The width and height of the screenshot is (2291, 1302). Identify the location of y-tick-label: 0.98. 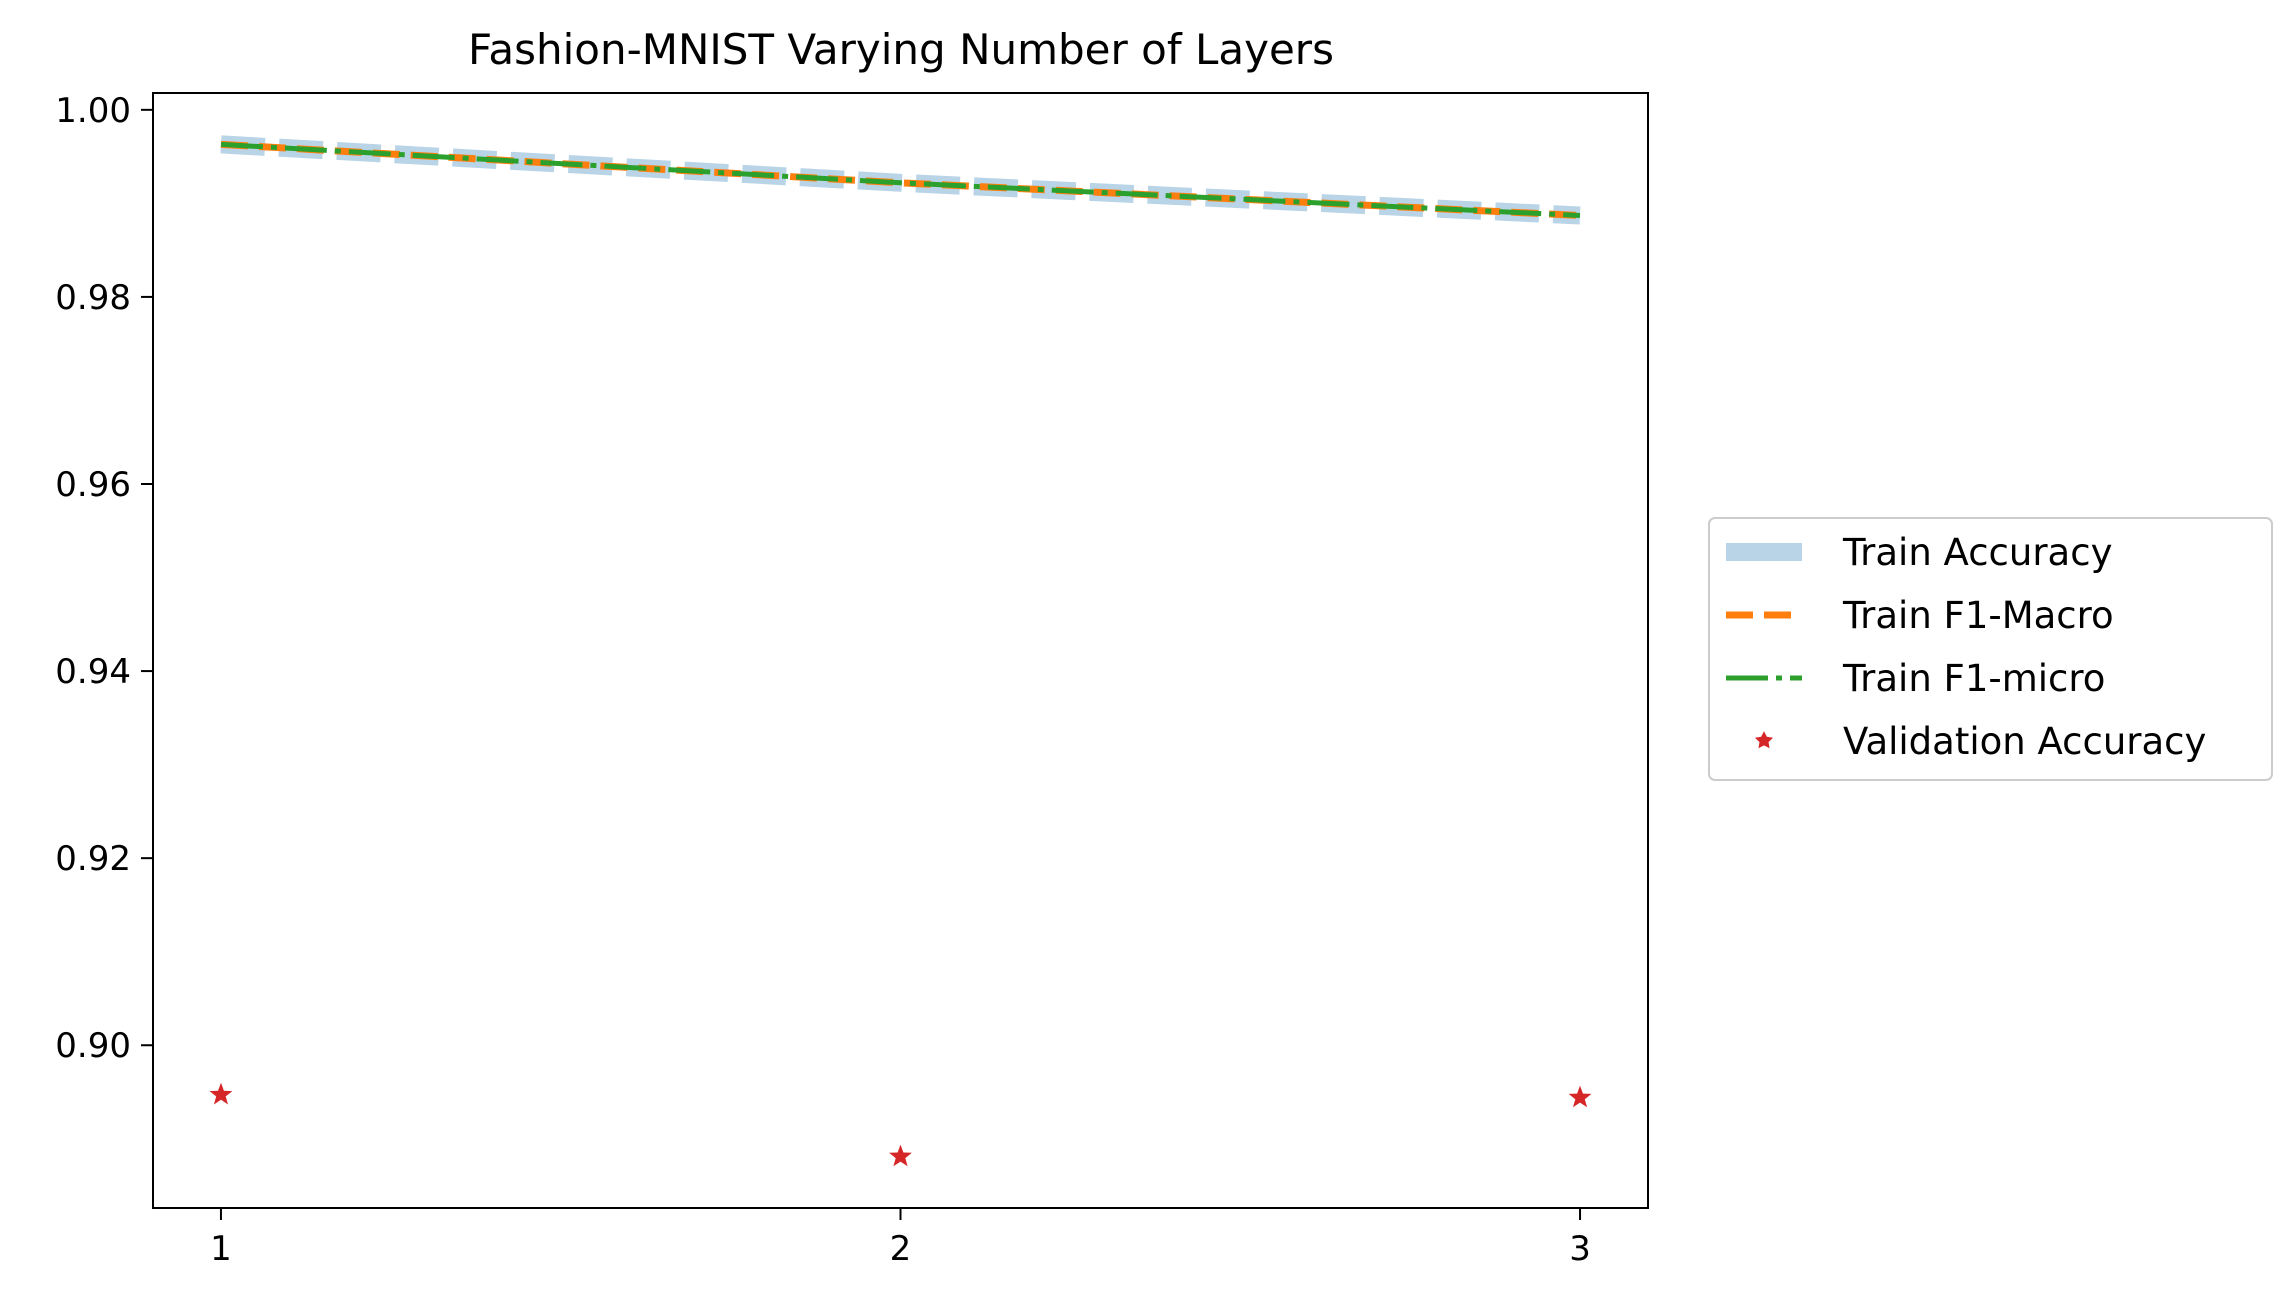
(93, 298).